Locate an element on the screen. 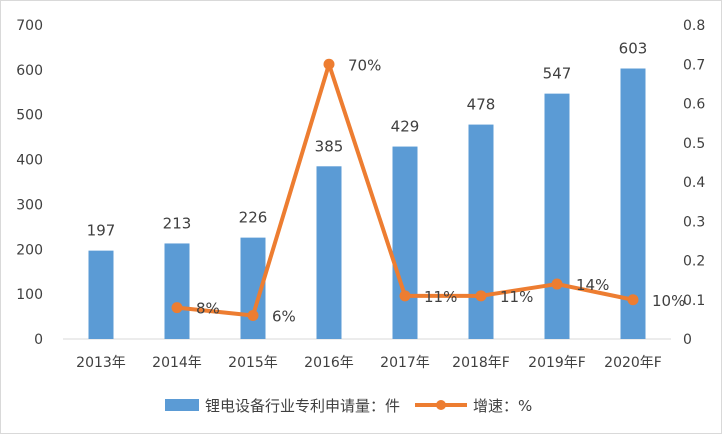 This screenshot has width=722, height=437. legend-line-marker is located at coordinates (441, 405).